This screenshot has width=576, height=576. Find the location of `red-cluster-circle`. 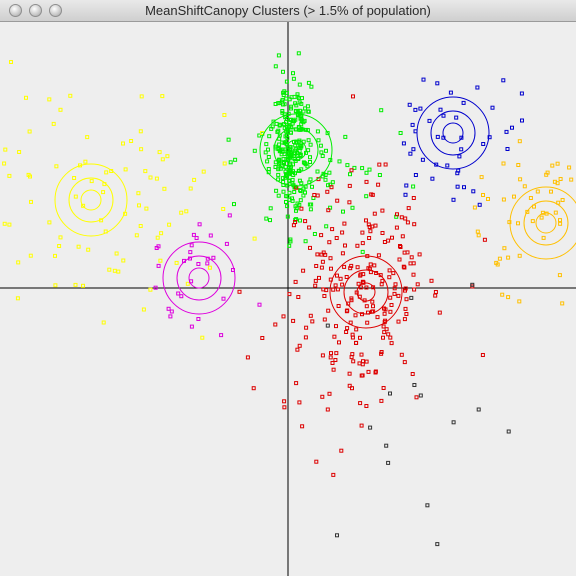

red-cluster-circle is located at coordinates (366, 292).